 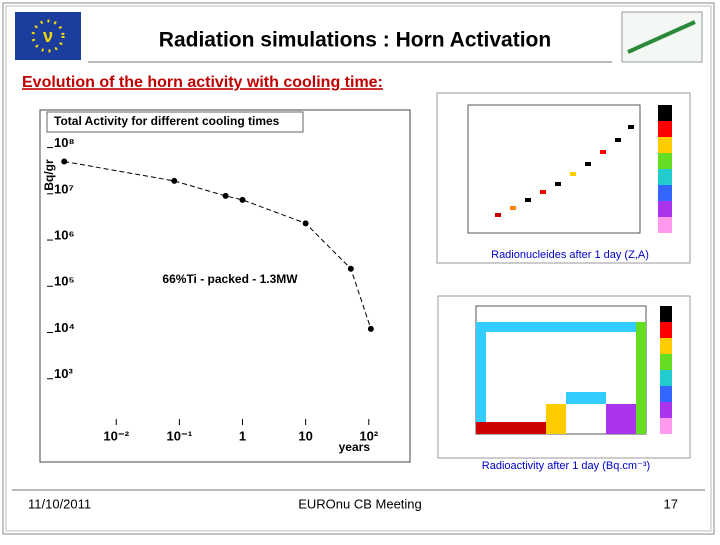 What do you see at coordinates (242, 435) in the screenshot?
I see `x-tick-label: 1` at bounding box center [242, 435].